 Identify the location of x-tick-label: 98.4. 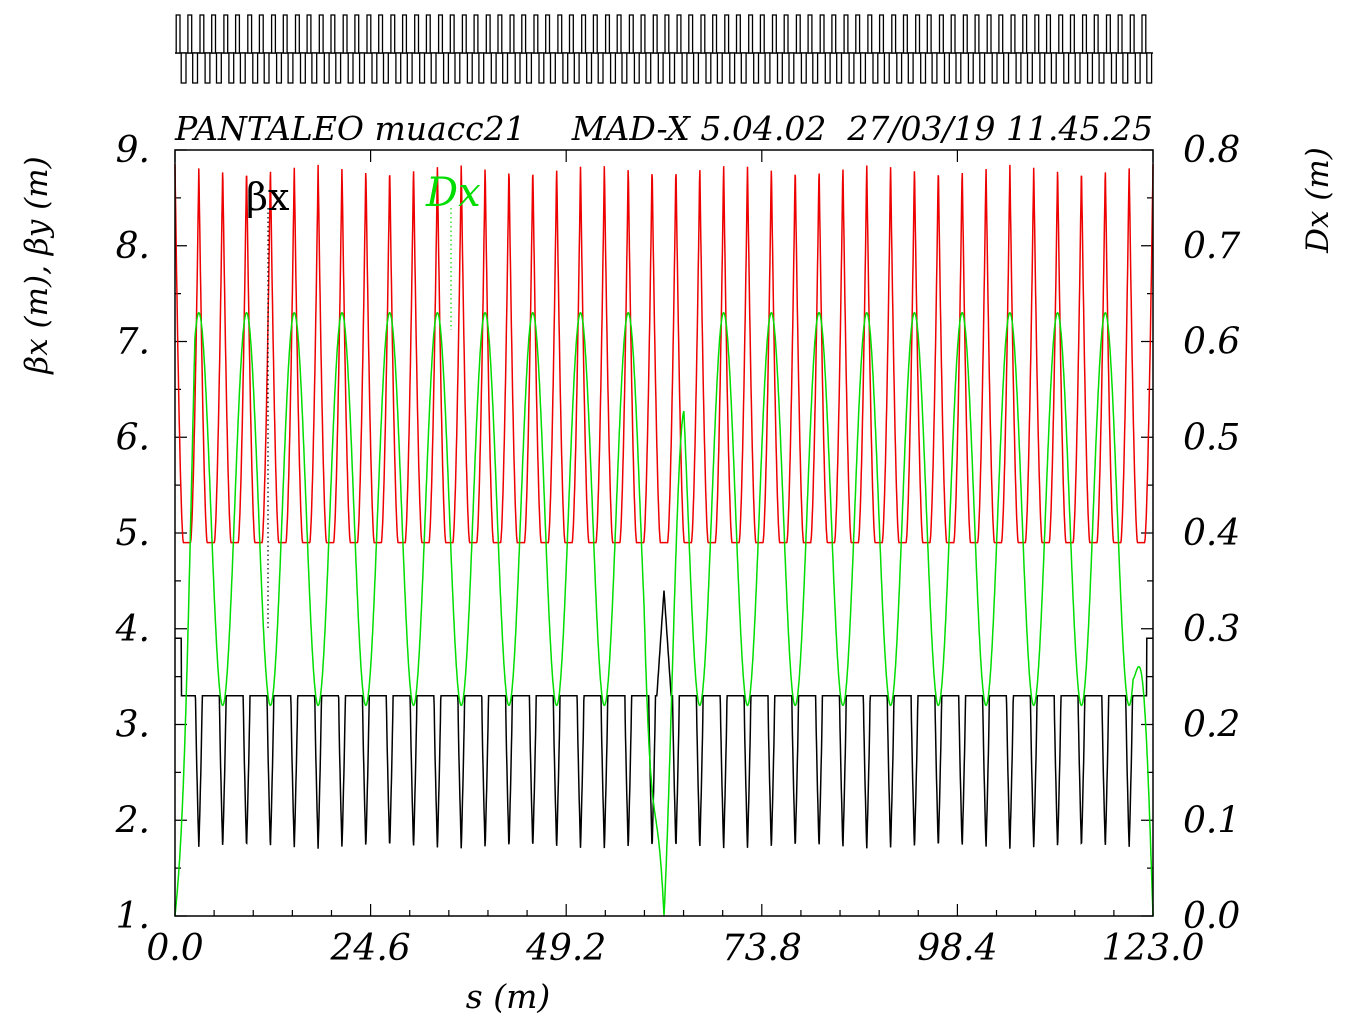
(957, 948).